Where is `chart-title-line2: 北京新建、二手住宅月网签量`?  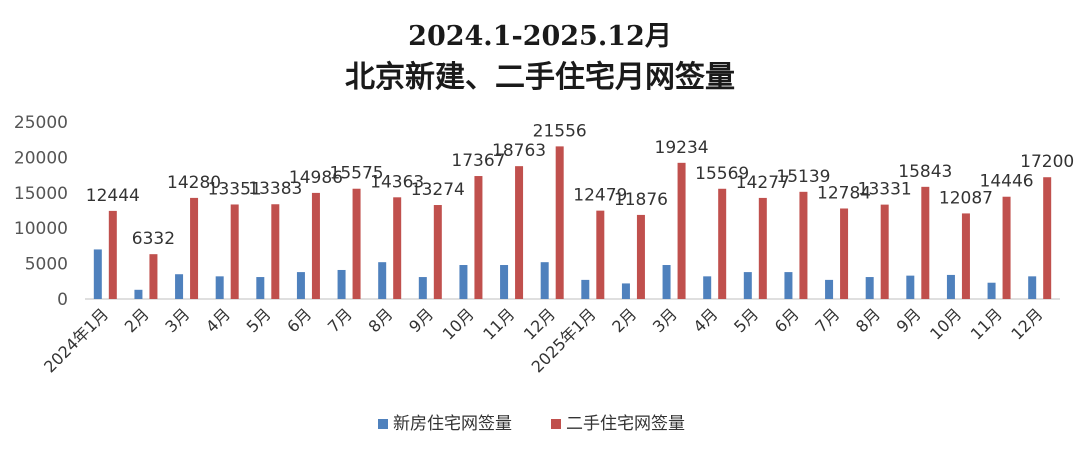 chart-title-line2: 北京新建、二手住宅月网签量 is located at coordinates (540, 77).